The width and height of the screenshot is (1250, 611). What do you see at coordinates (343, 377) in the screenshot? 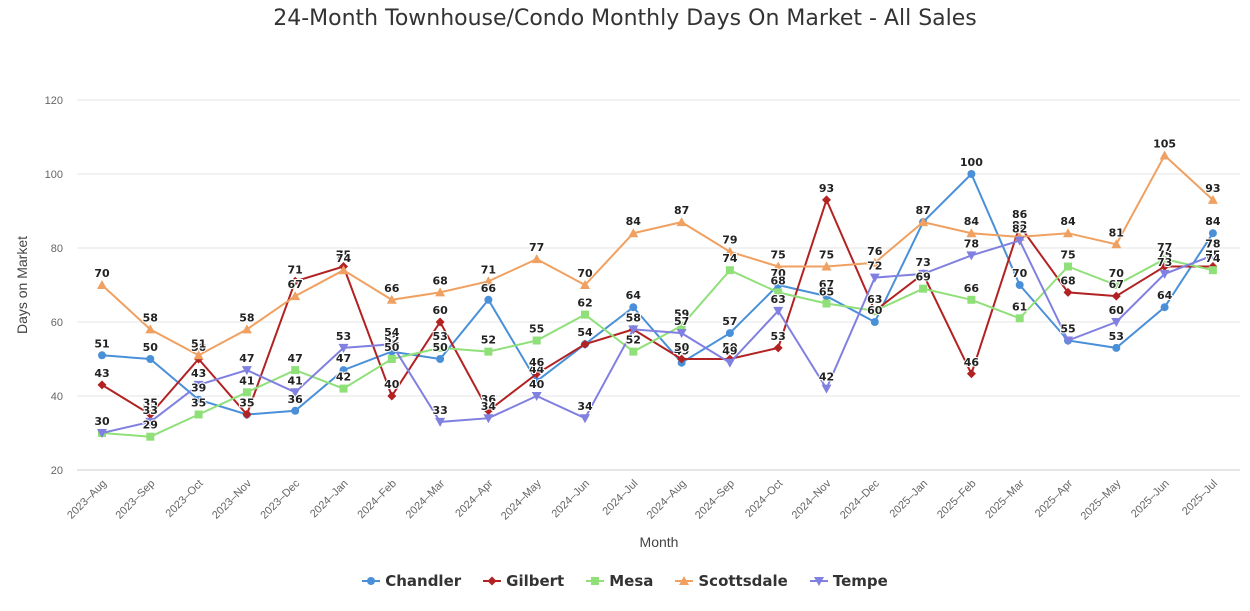
I see `data-label: 42` at bounding box center [343, 377].